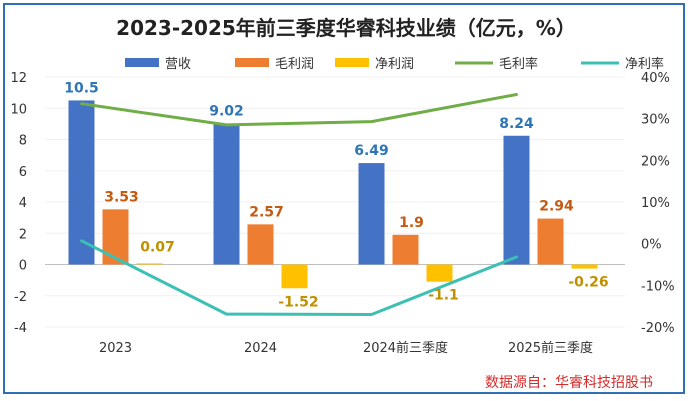 This screenshot has width=692, height=401. I want to click on category-labels: 2023 2024 2024前三季度 2025前三季度, so click(346, 348).